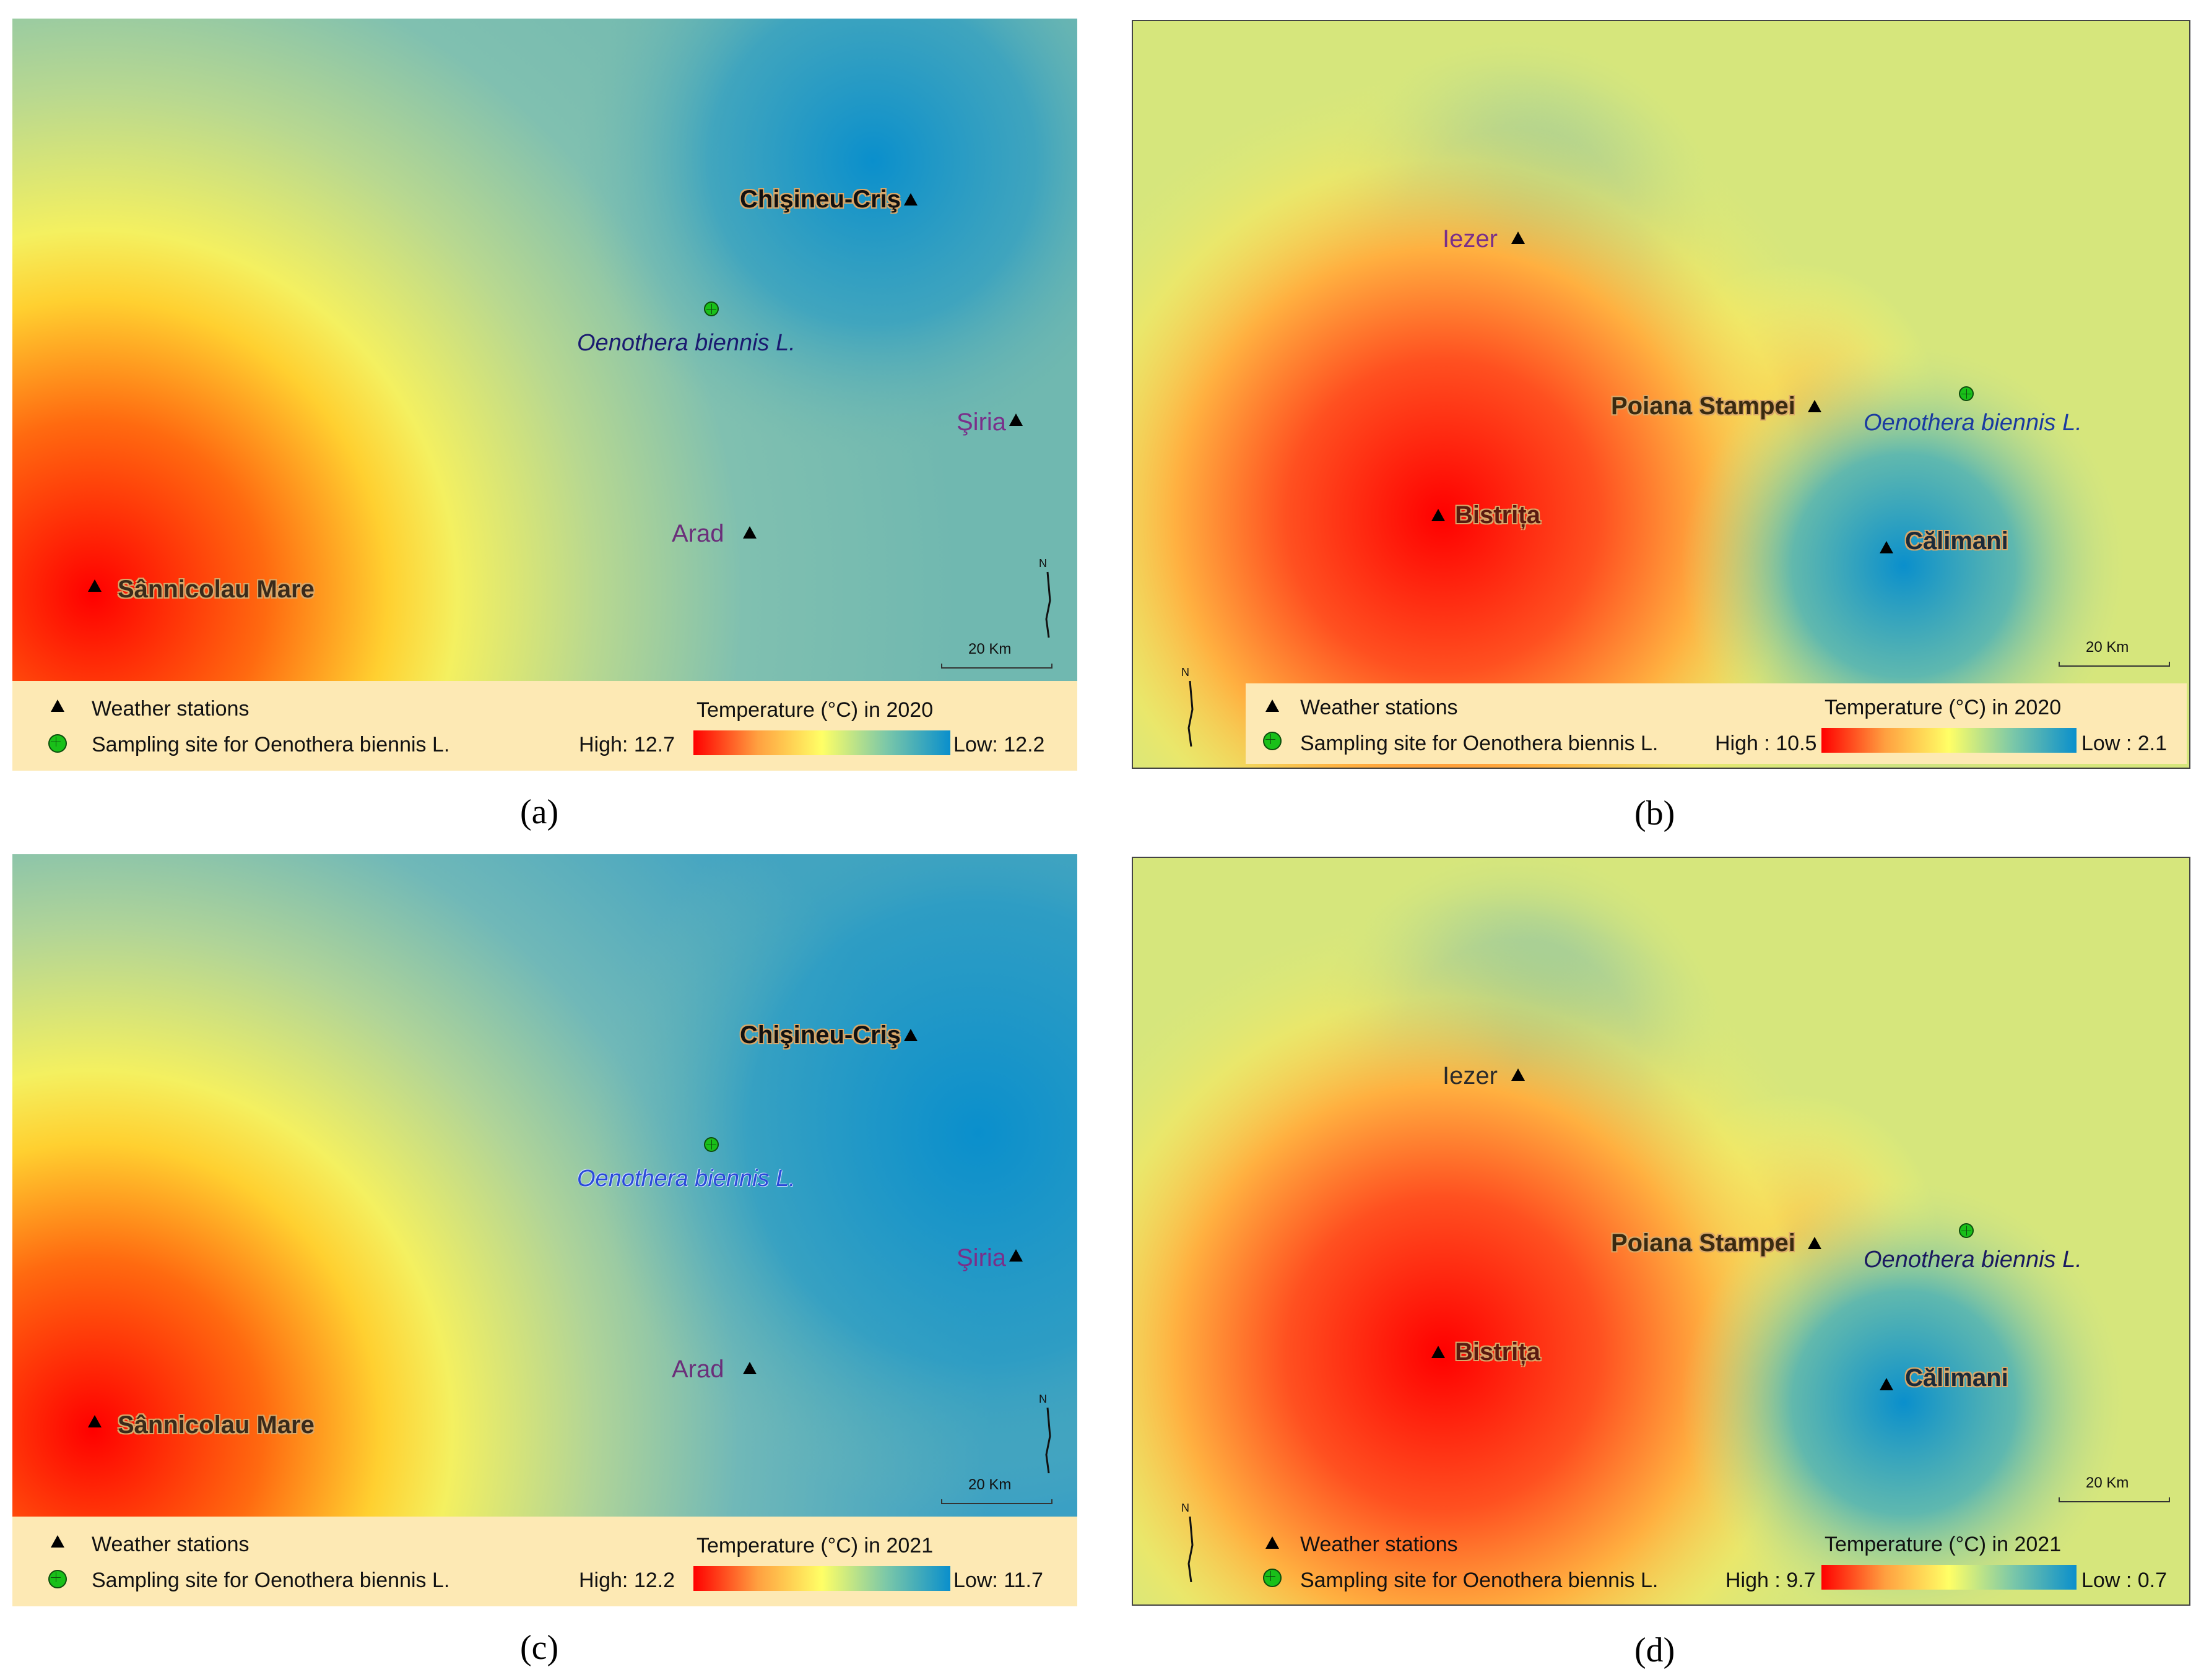 The width and height of the screenshot is (2209, 1680). Describe the element at coordinates (2124, 744) in the screenshot. I see `legend-low-value: Low : 2.1` at that location.